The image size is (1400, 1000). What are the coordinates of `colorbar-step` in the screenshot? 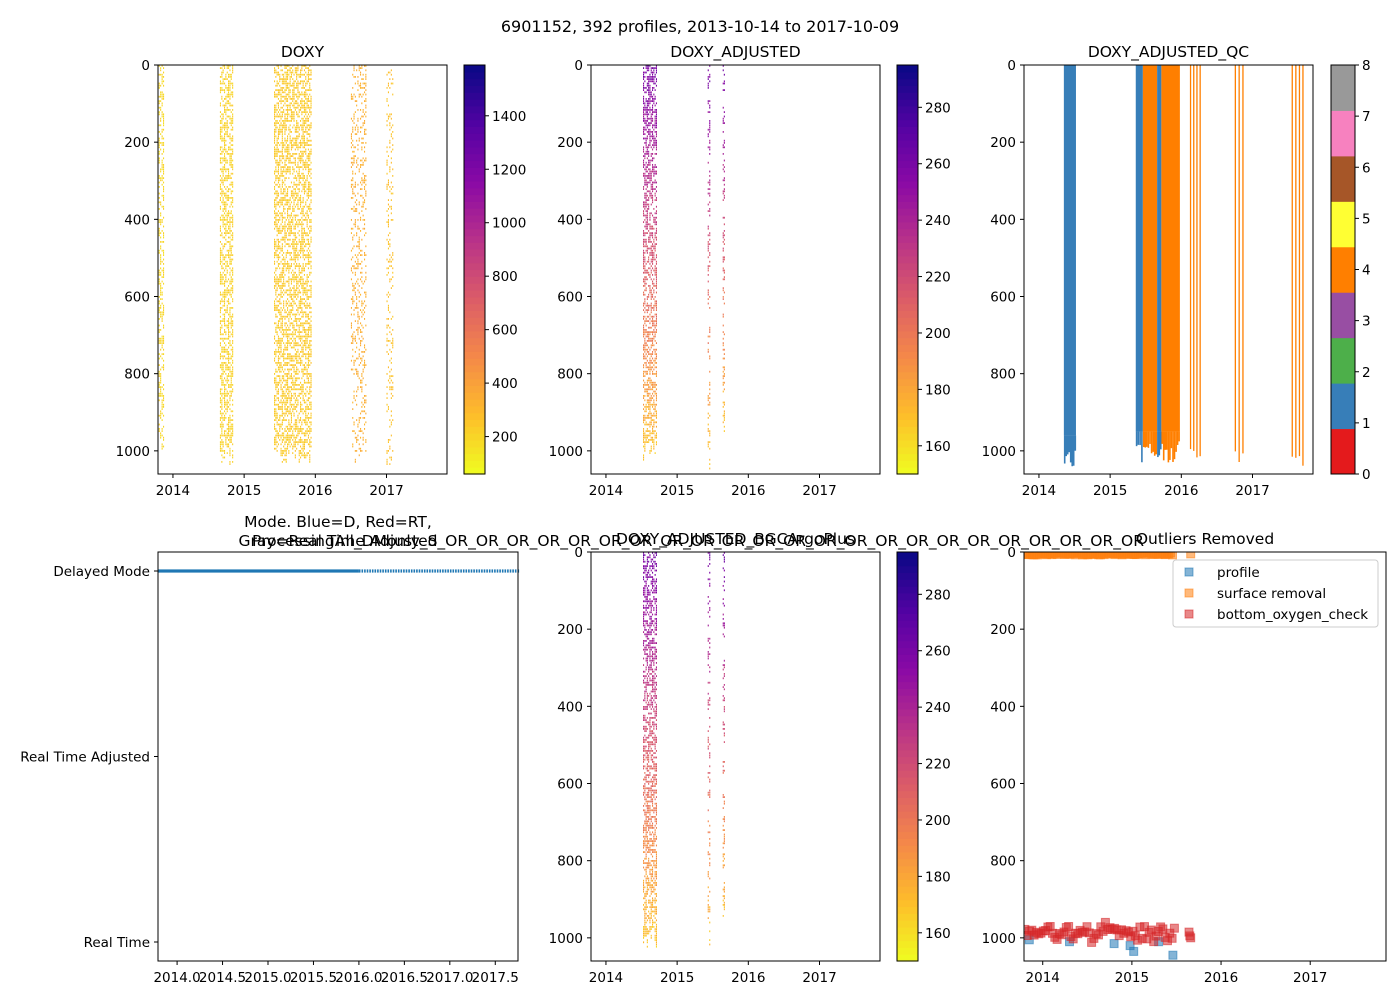 It's located at (474, 280).